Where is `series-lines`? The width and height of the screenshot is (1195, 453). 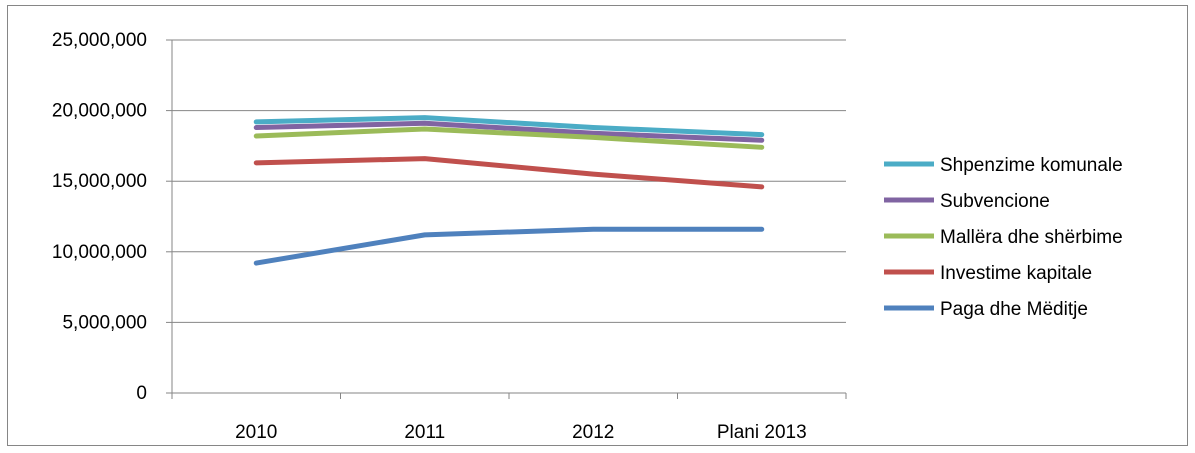
series-lines is located at coordinates (509, 190).